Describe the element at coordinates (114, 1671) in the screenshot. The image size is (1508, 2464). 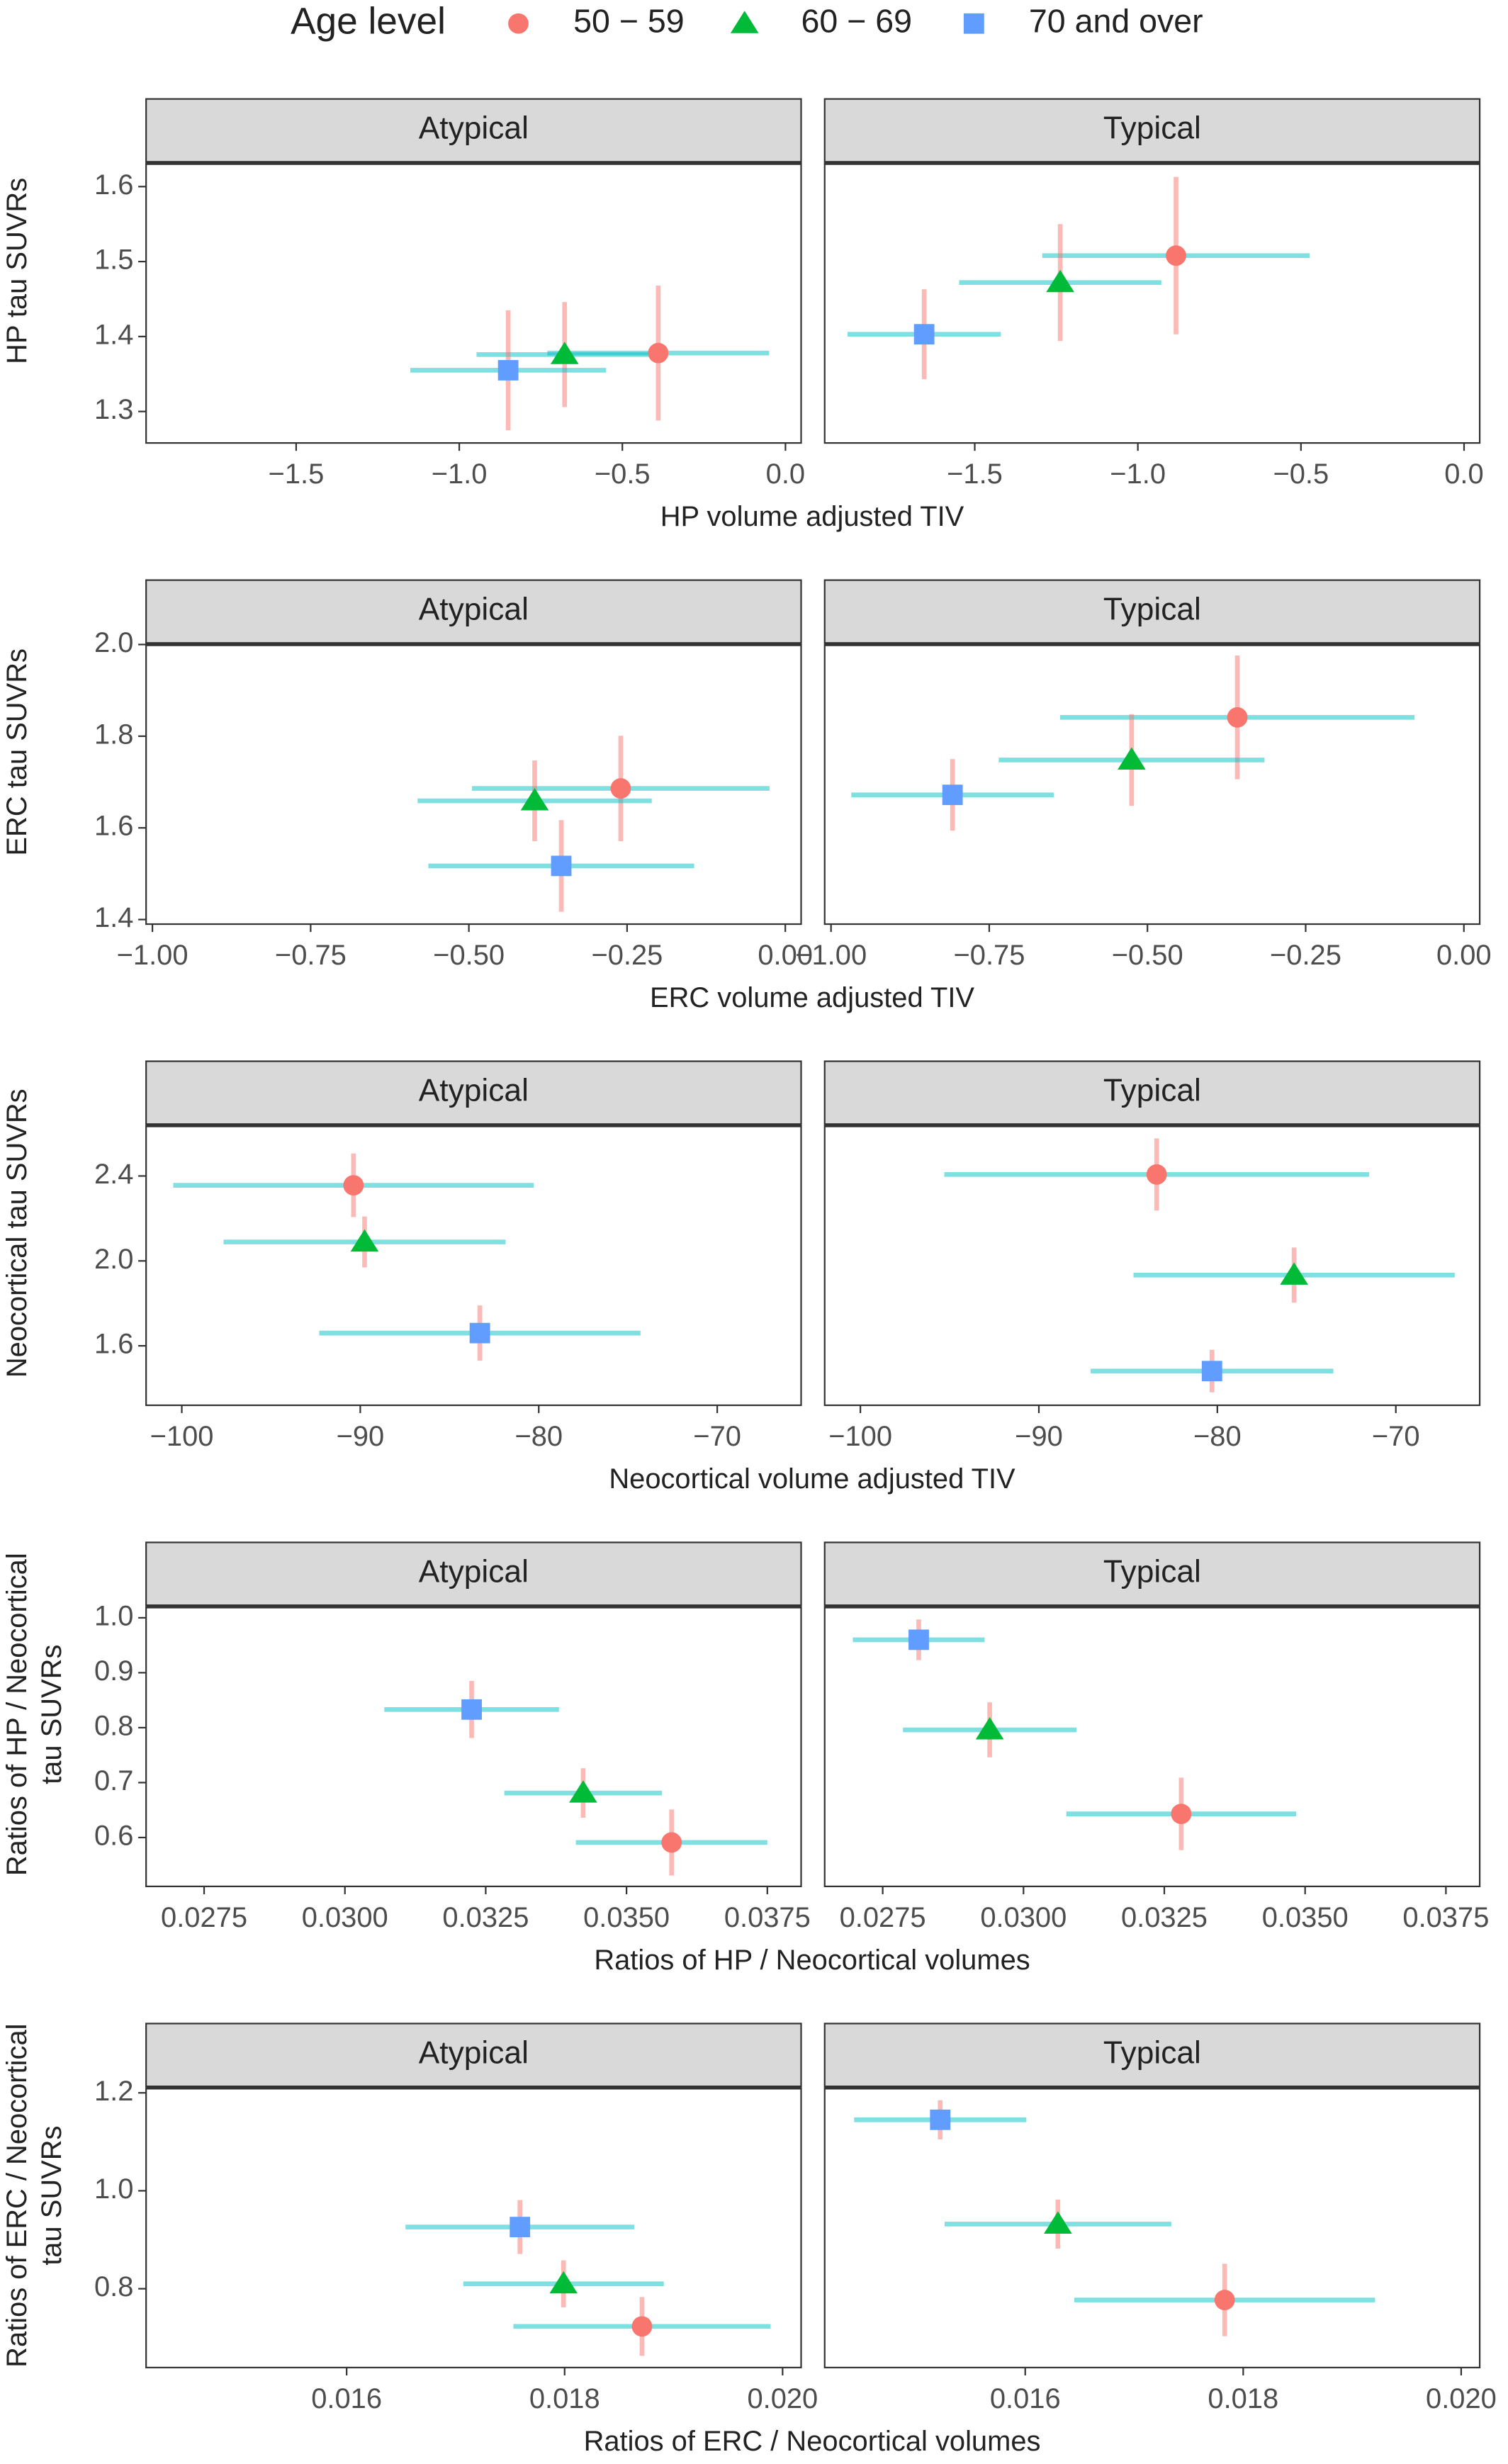
I see `y-tick-label: 0.9` at that location.